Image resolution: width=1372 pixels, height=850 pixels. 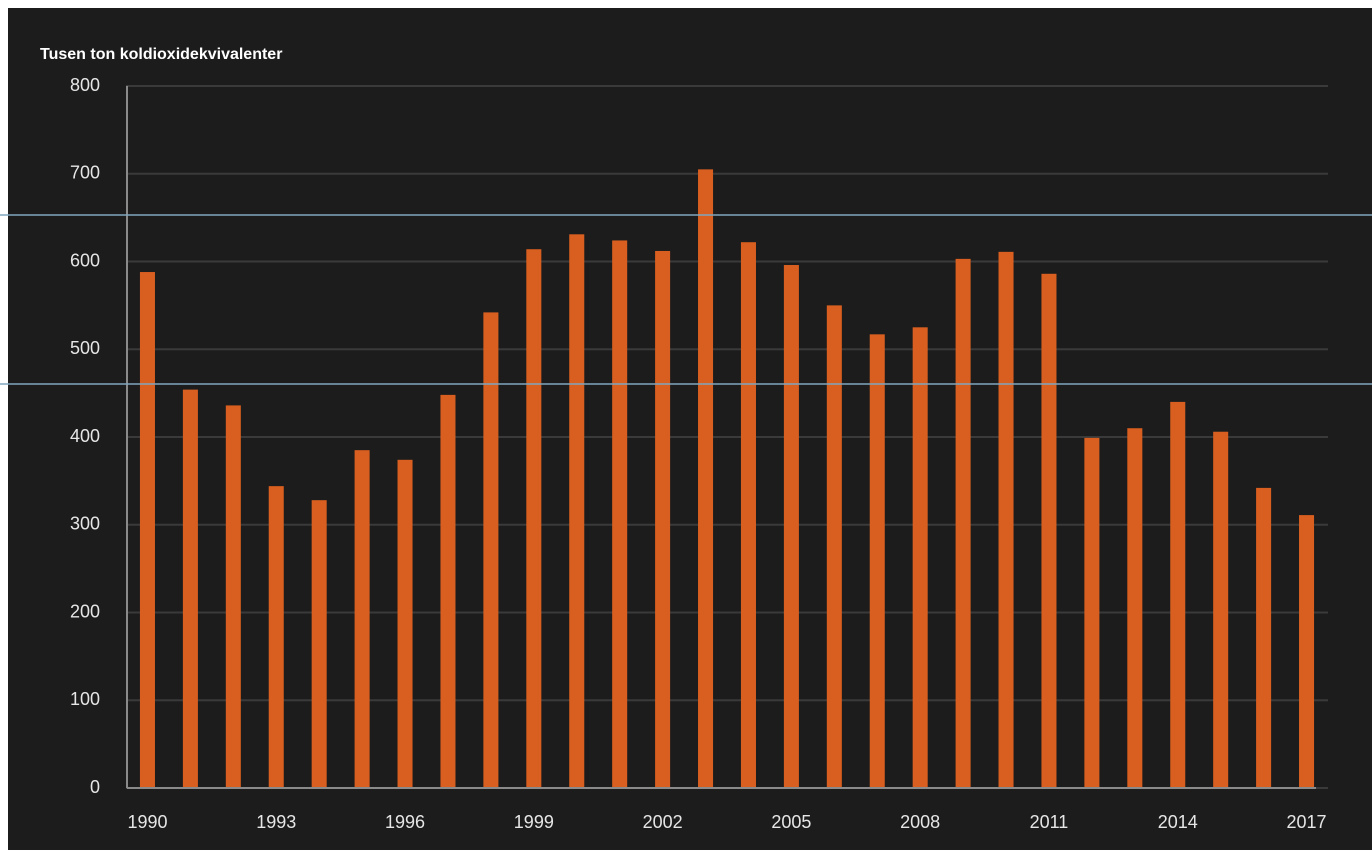 I want to click on x-tick-label: 2014, so click(x=1178, y=822).